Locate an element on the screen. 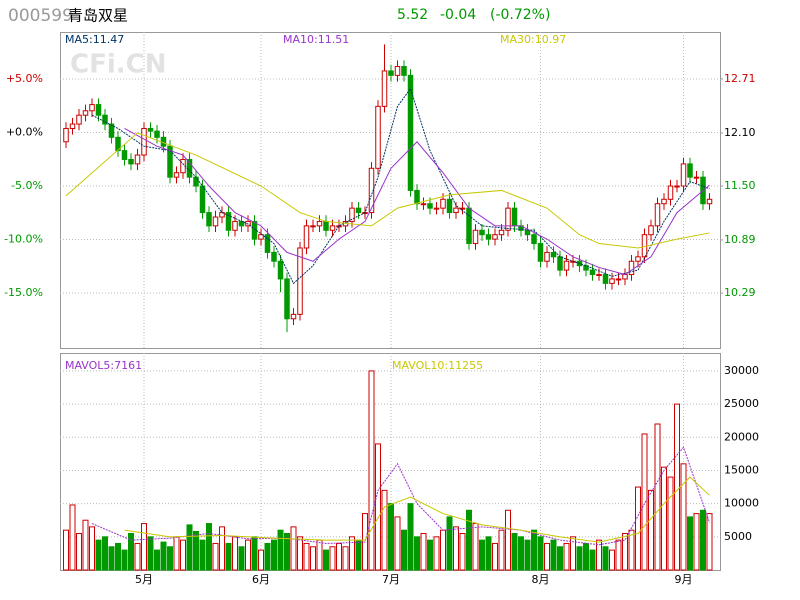 The image size is (800, 600). watermark: CFi.CN is located at coordinates (118, 65).